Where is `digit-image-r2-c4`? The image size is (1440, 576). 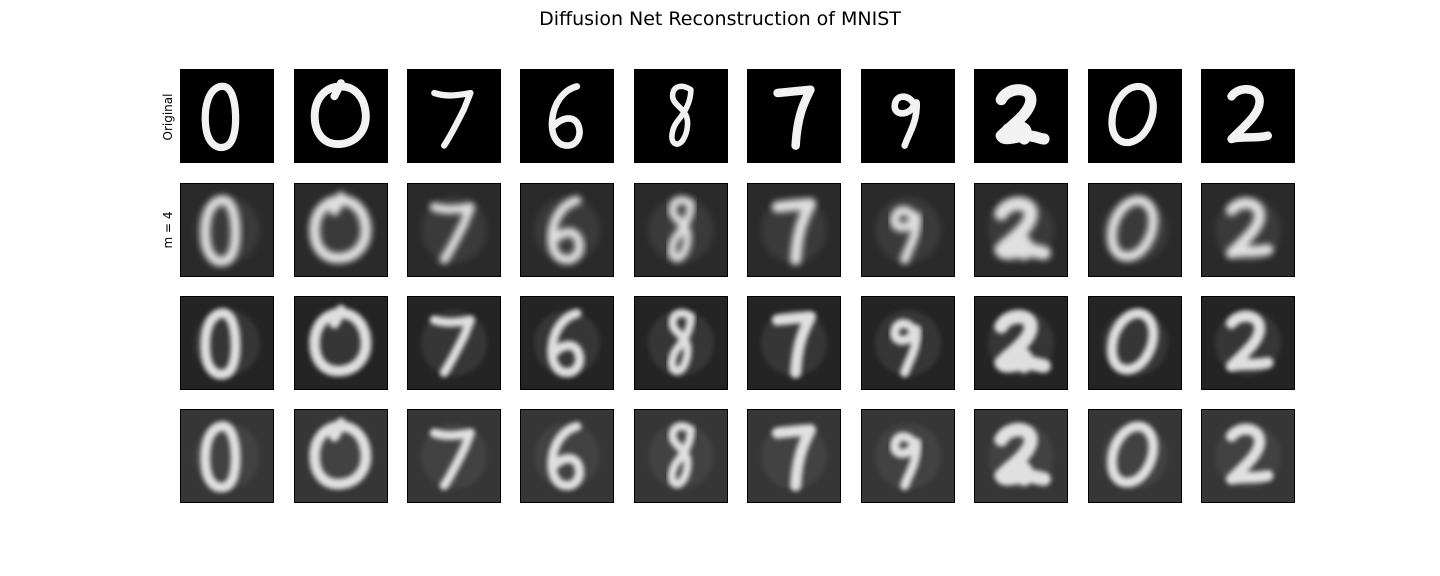 digit-image-r2-c4 is located at coordinates (567, 230).